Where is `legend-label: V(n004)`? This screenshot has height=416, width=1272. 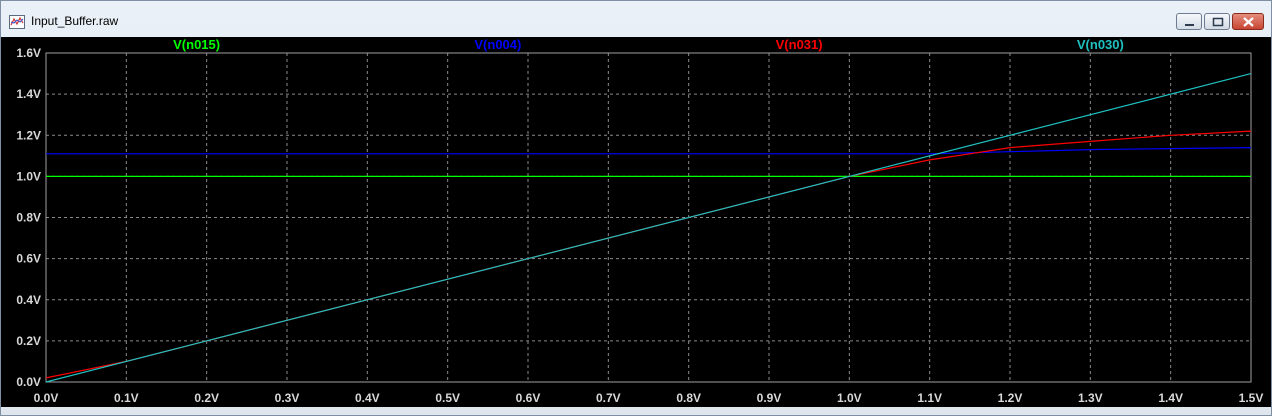 legend-label: V(n004) is located at coordinates (497, 44).